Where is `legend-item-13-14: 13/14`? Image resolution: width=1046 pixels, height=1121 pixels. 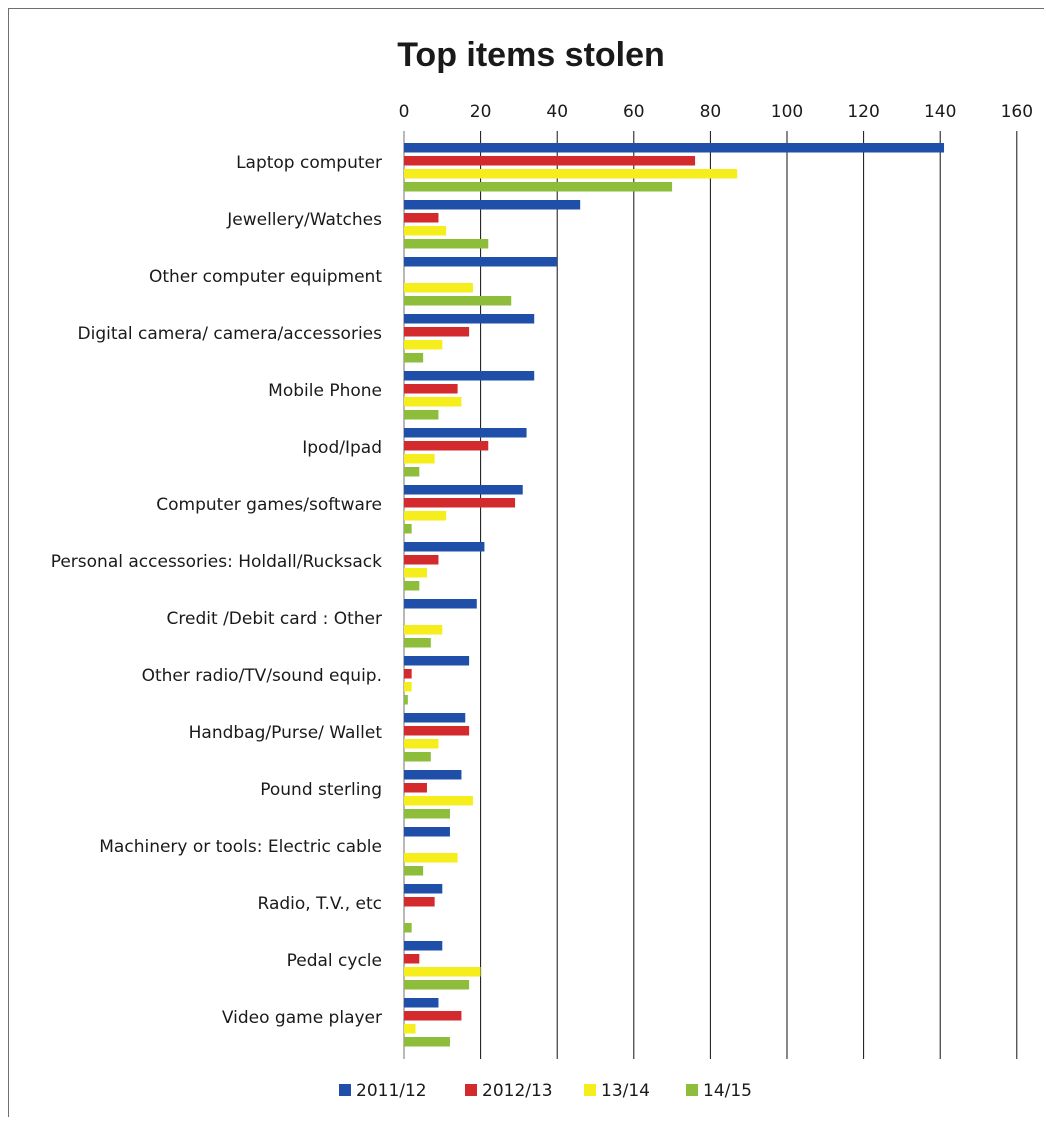 legend-item-13-14: 13/14 is located at coordinates (617, 1091).